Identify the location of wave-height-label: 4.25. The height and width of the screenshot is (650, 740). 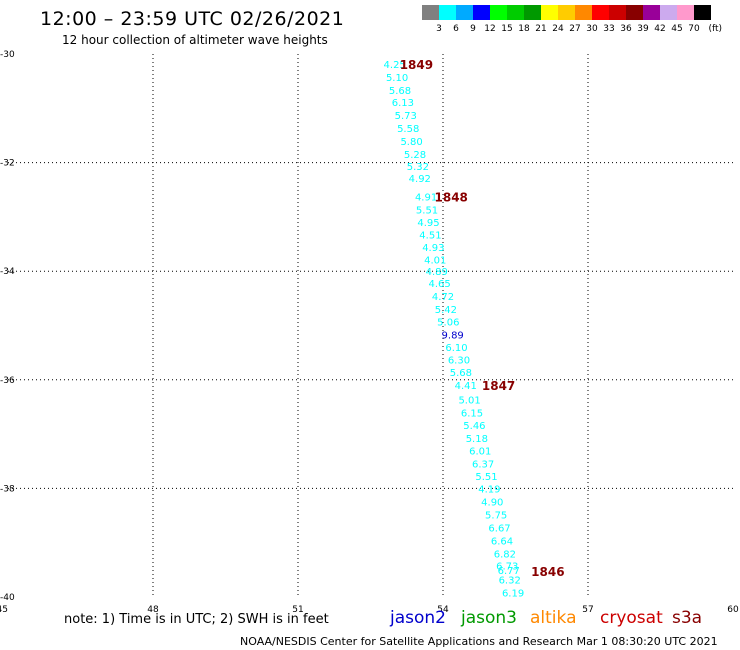
(395, 65).